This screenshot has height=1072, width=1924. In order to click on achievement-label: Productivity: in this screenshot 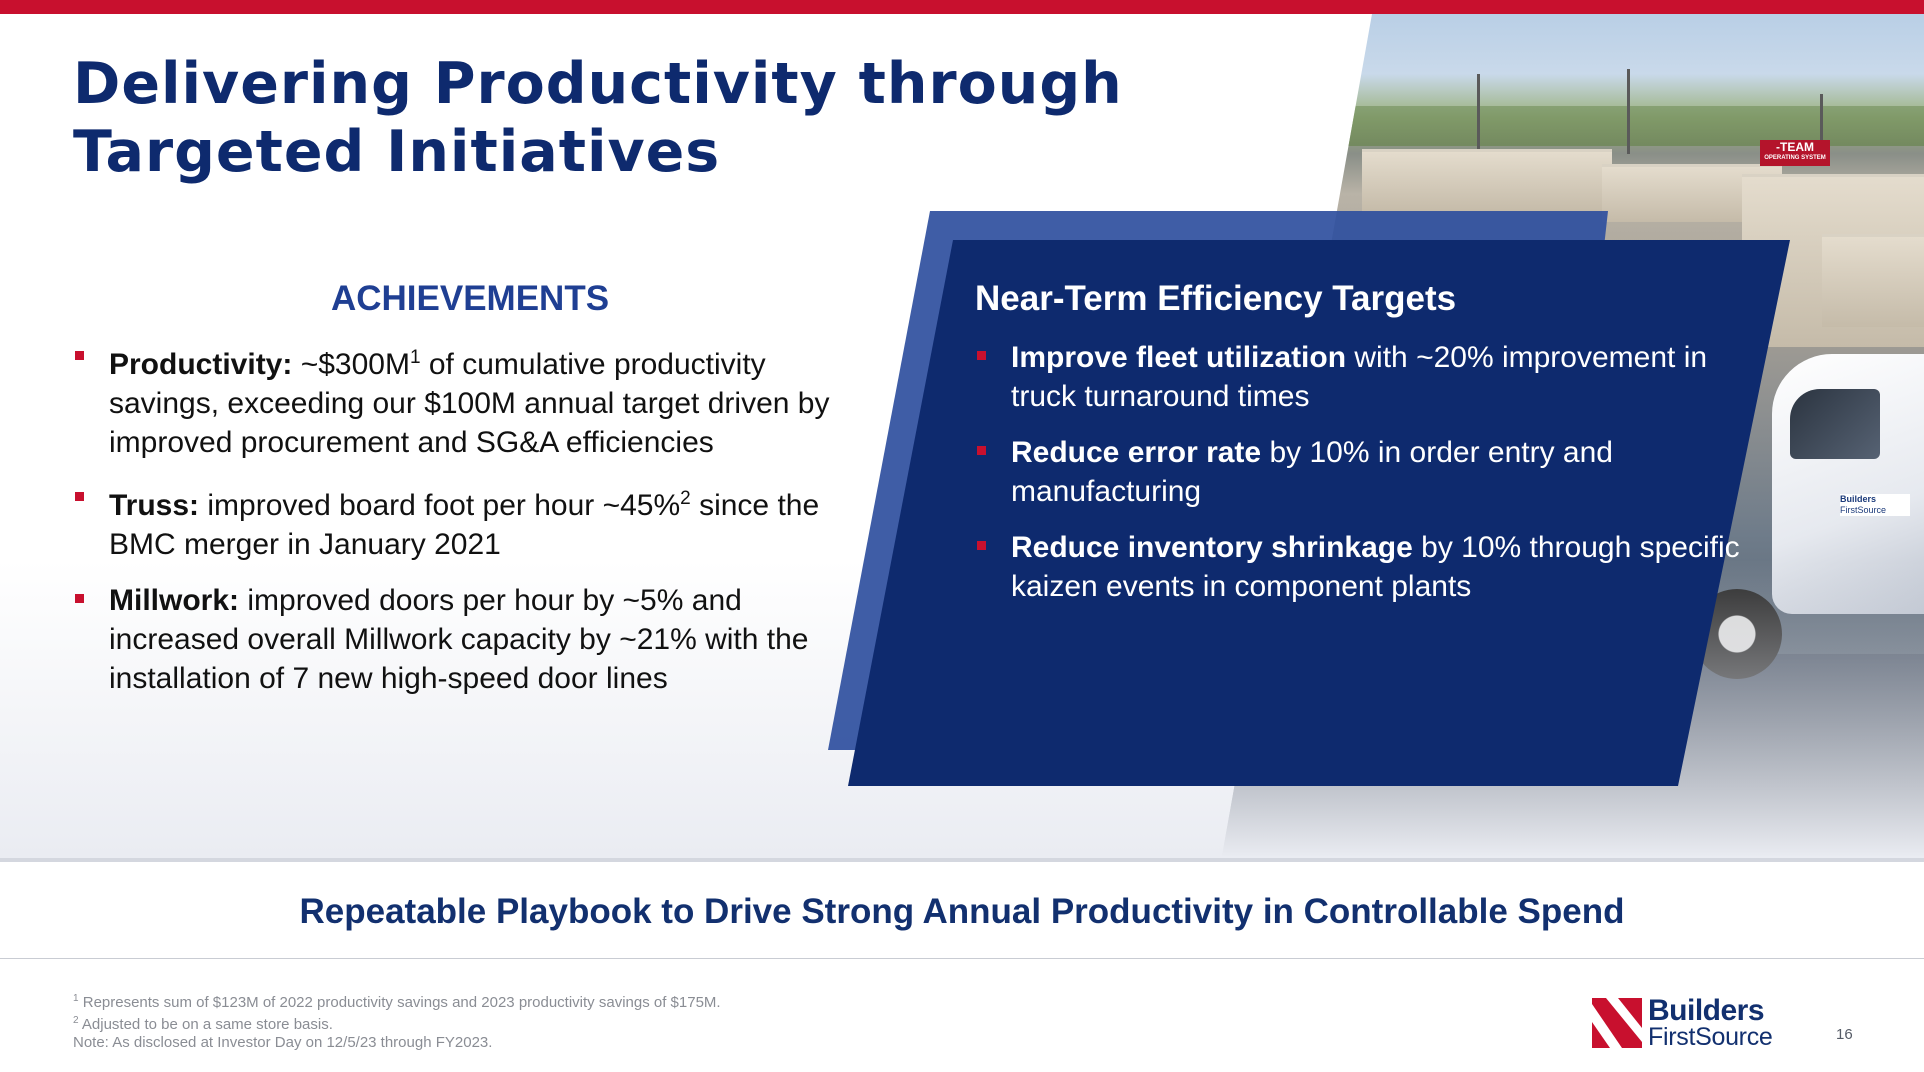, I will do `click(201, 364)`.